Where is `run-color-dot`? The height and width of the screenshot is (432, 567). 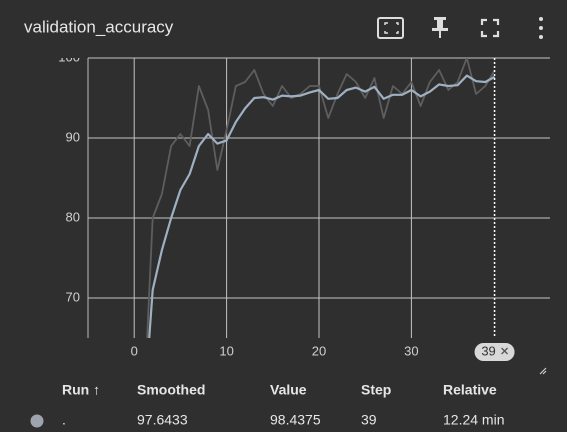 run-color-dot is located at coordinates (37, 421).